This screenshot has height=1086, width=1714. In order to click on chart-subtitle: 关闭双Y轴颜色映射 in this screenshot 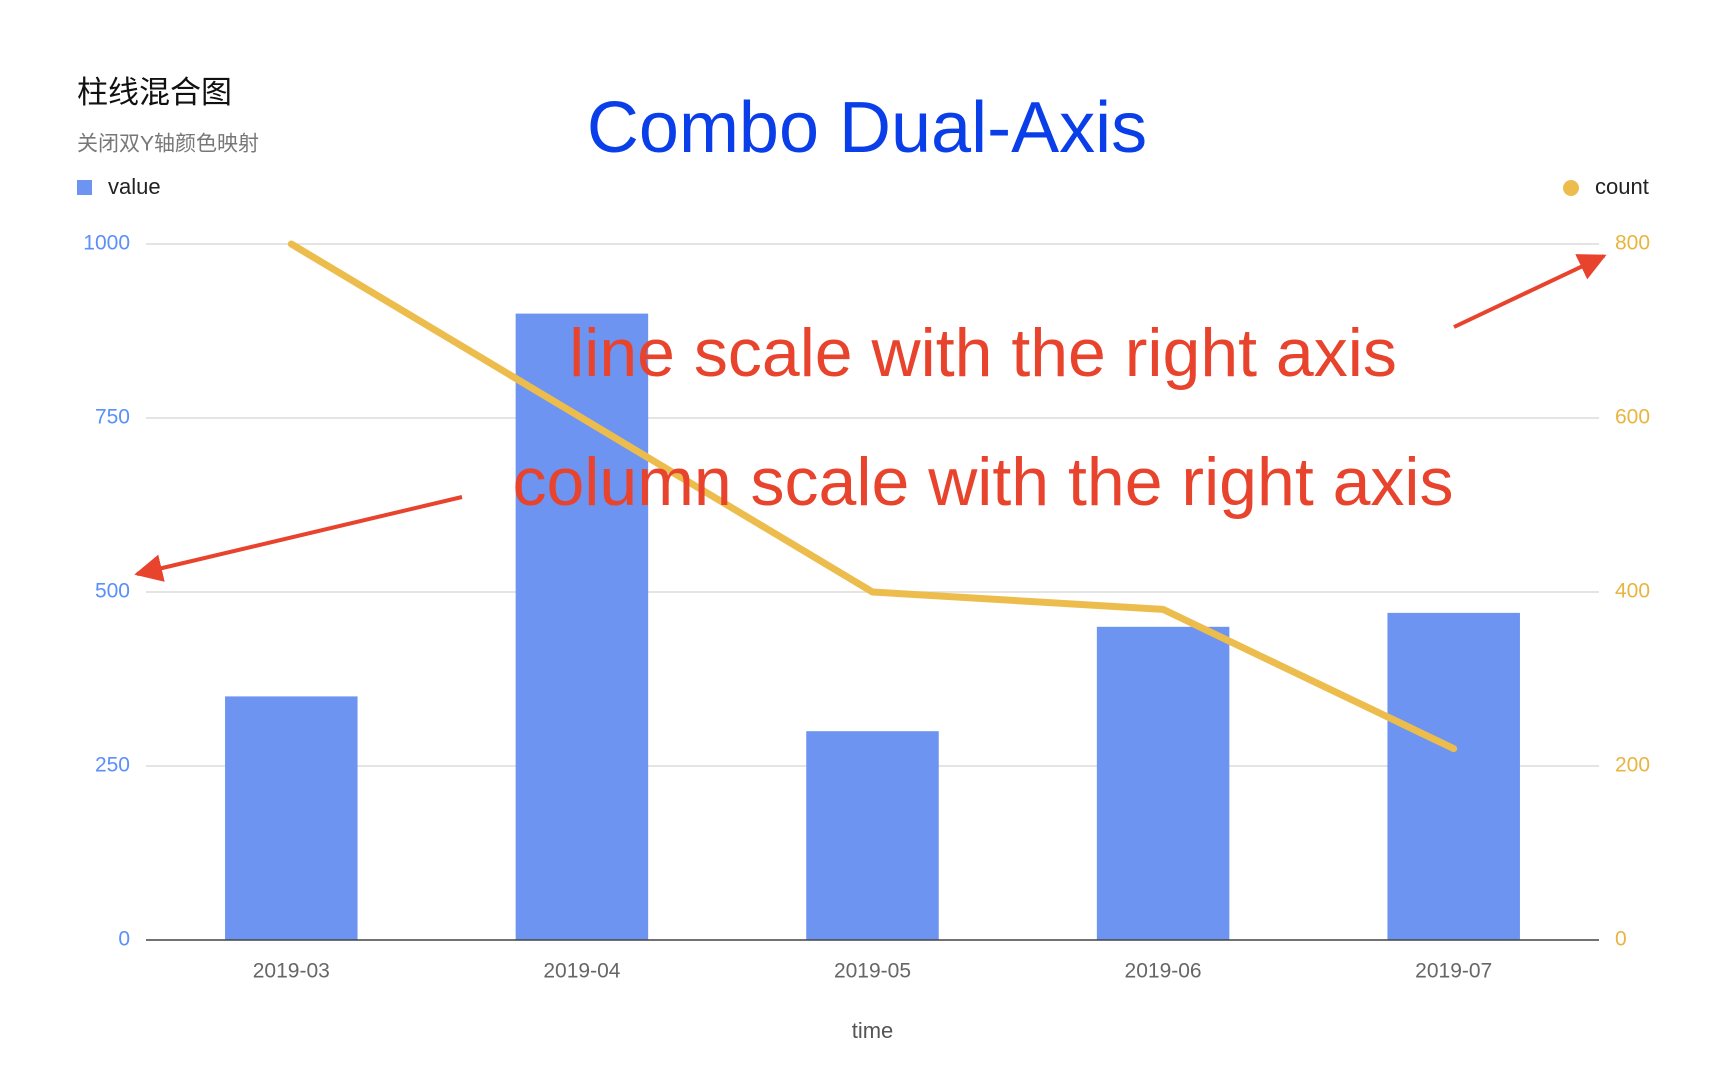, I will do `click(168, 144)`.